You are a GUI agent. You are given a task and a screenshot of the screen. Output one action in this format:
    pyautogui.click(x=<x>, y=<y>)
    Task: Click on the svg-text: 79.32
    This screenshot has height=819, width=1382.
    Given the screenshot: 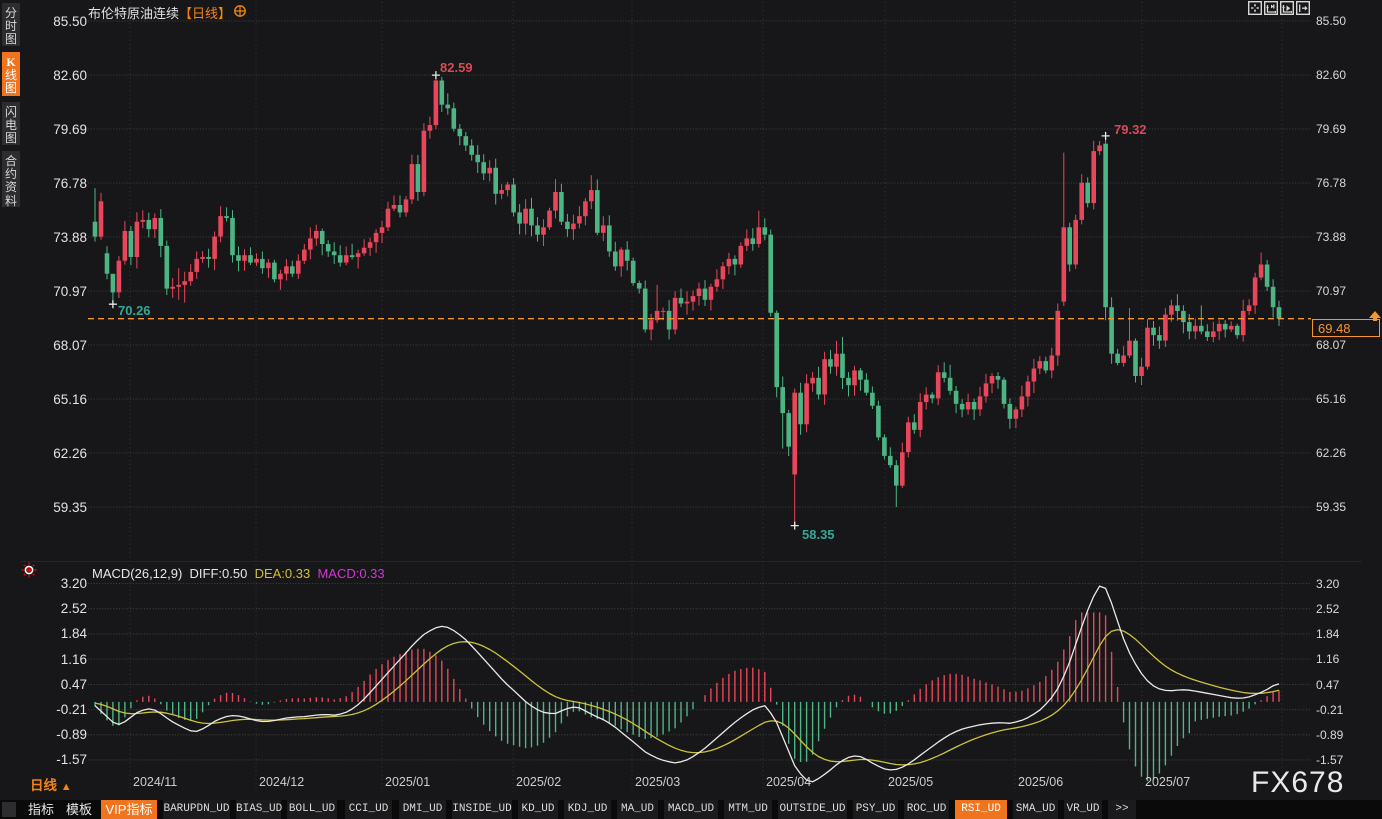 What is the action you would take?
    pyautogui.click(x=1130, y=129)
    